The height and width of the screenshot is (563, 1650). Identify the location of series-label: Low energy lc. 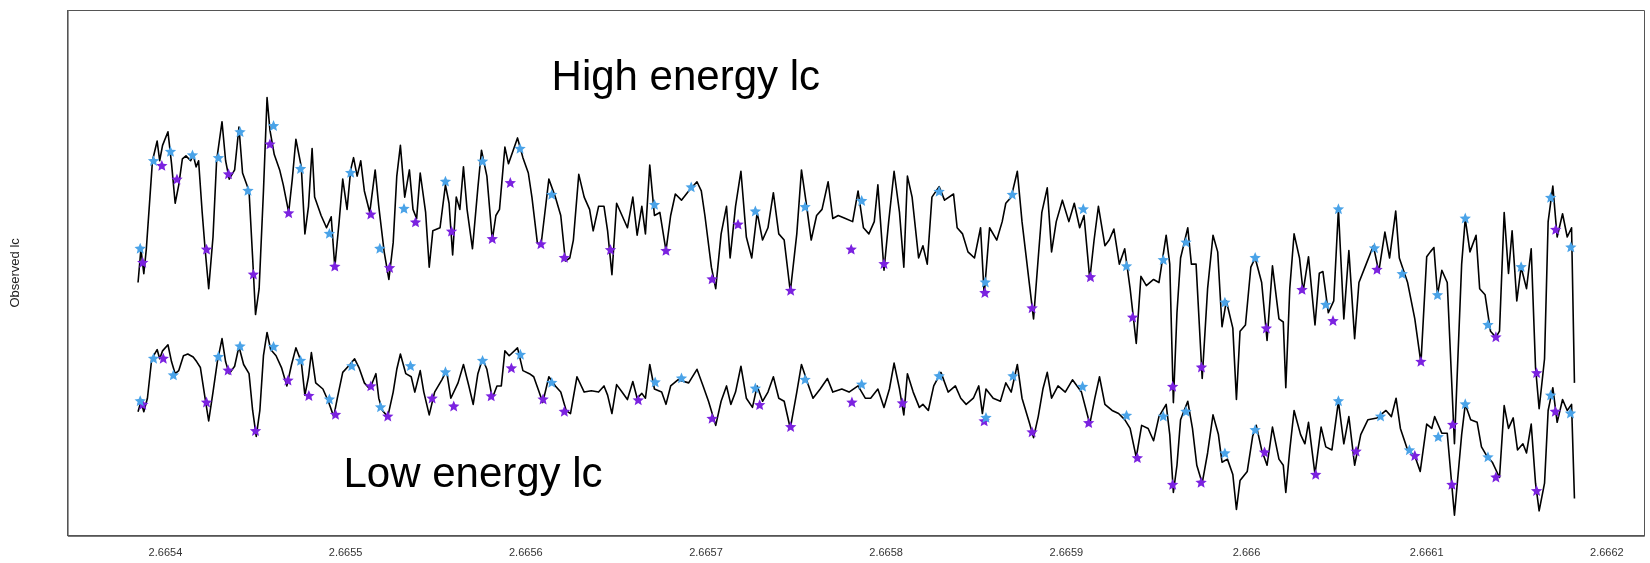
(473, 472).